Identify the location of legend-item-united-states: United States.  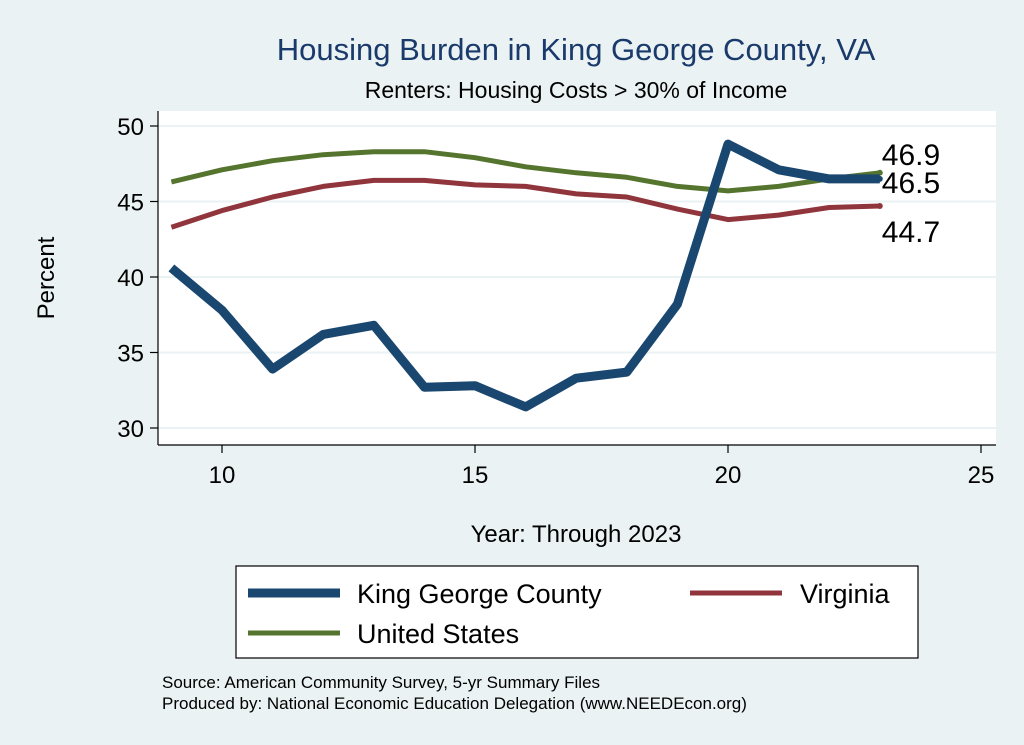
(383, 634).